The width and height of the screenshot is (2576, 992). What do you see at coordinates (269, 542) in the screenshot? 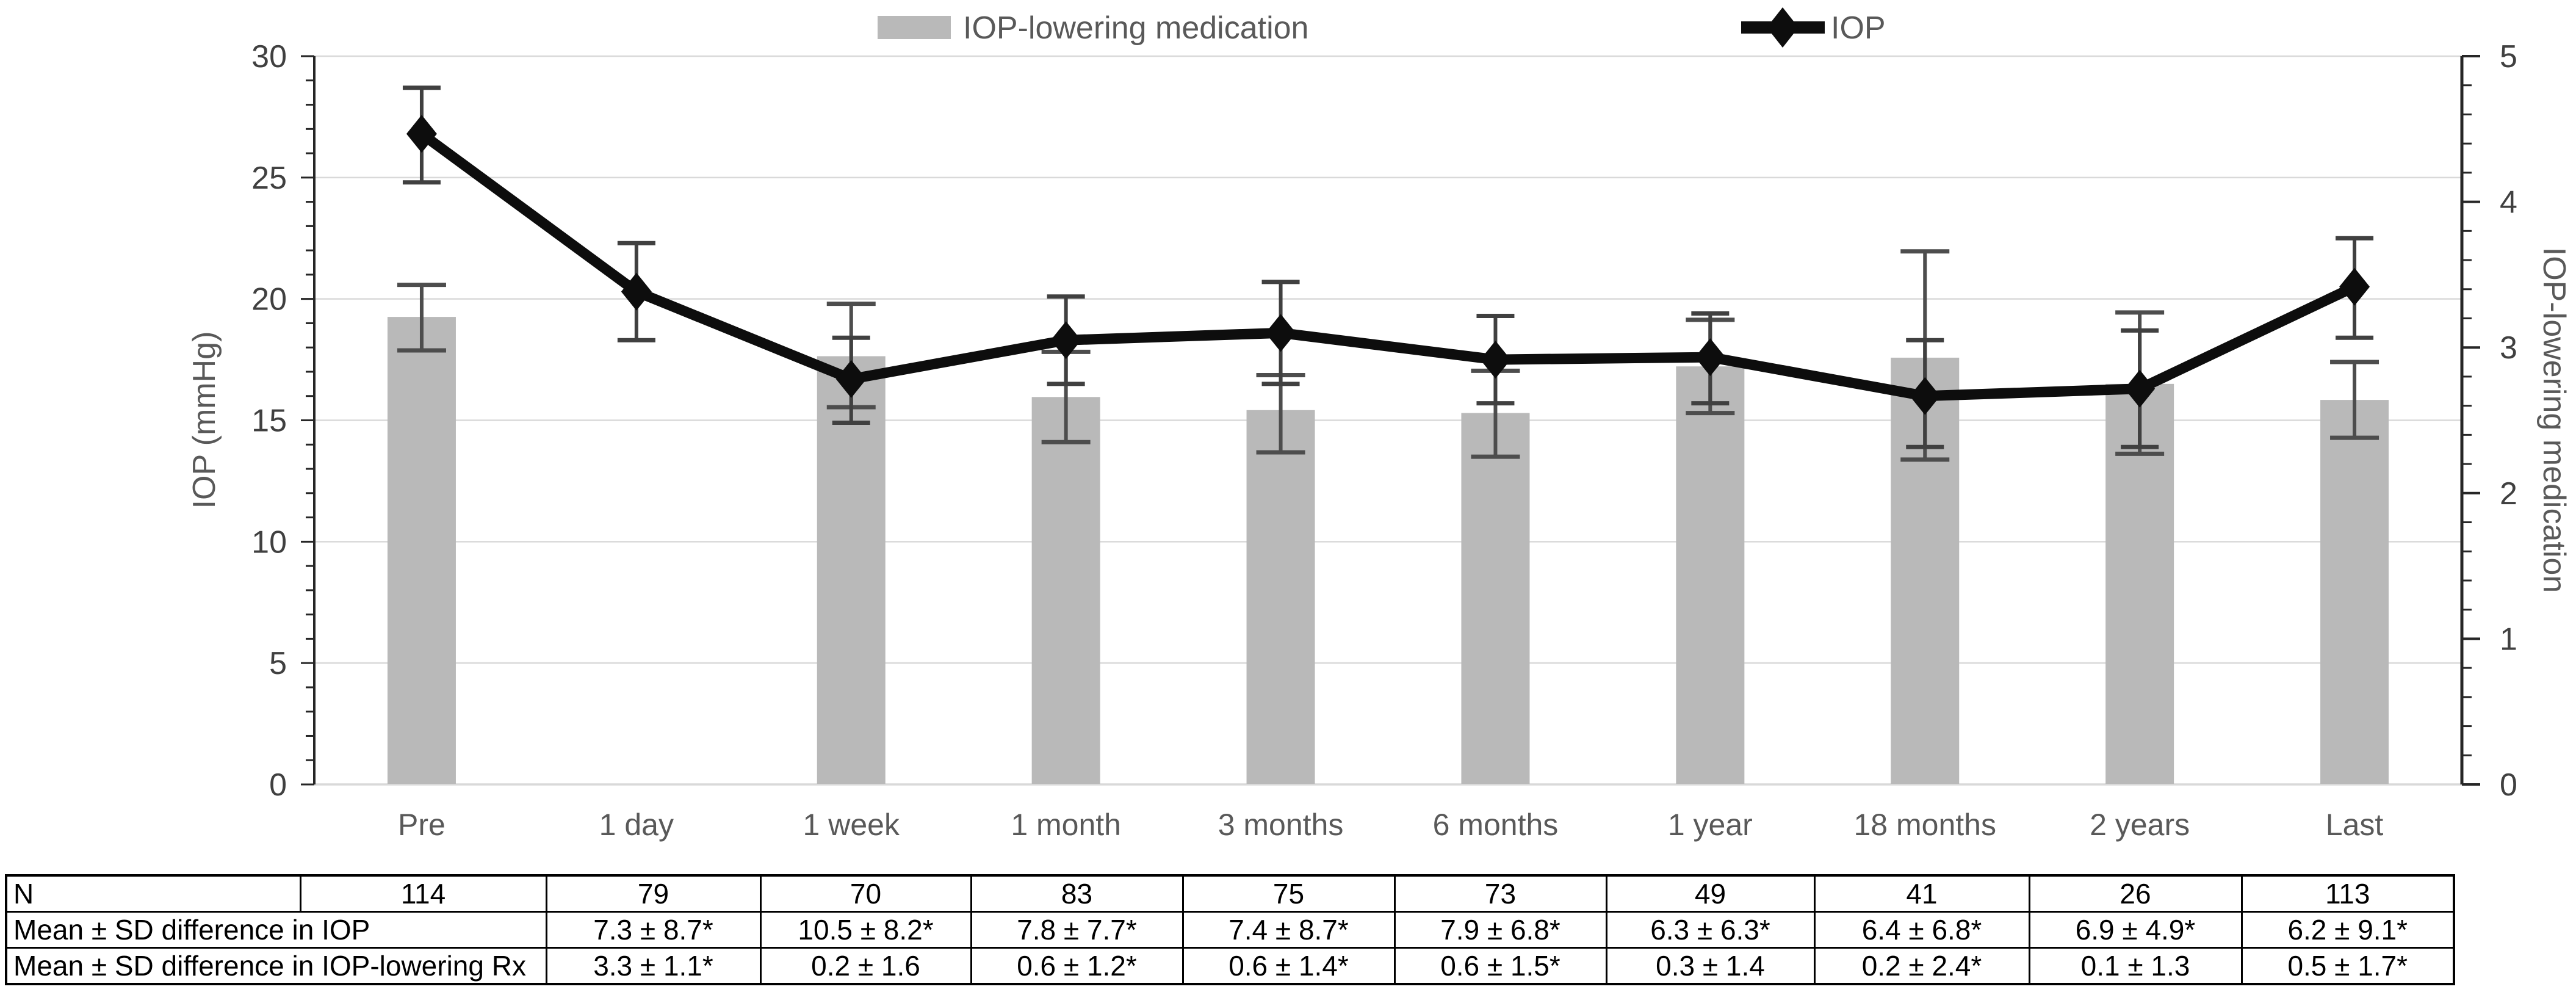
I see `y-axis-left-tick-label: 10` at bounding box center [269, 542].